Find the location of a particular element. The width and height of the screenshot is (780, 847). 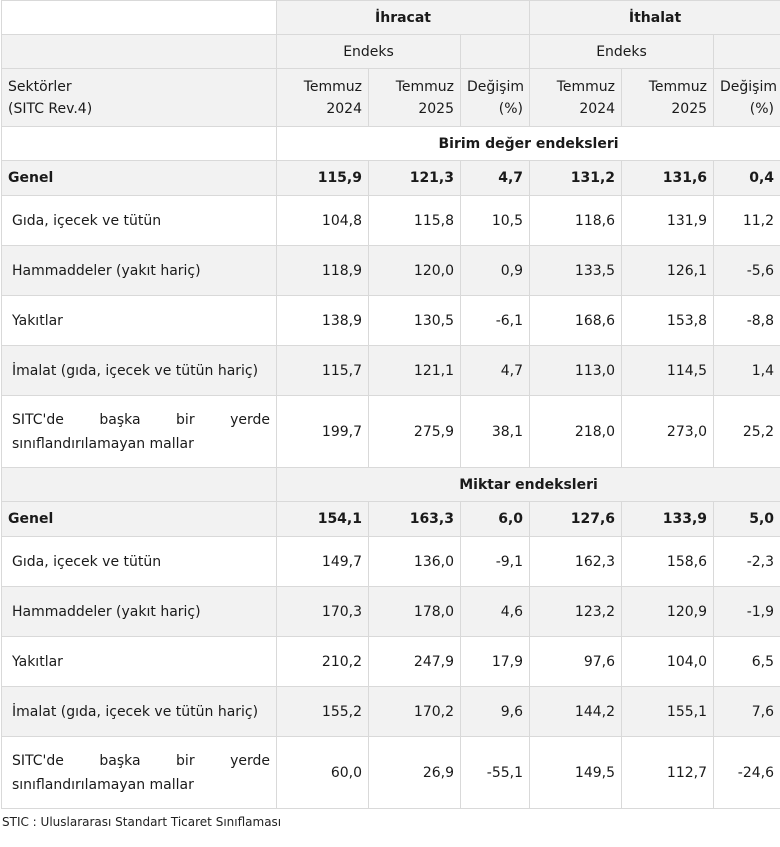

value-cell: 275,9 is located at coordinates (414, 431).